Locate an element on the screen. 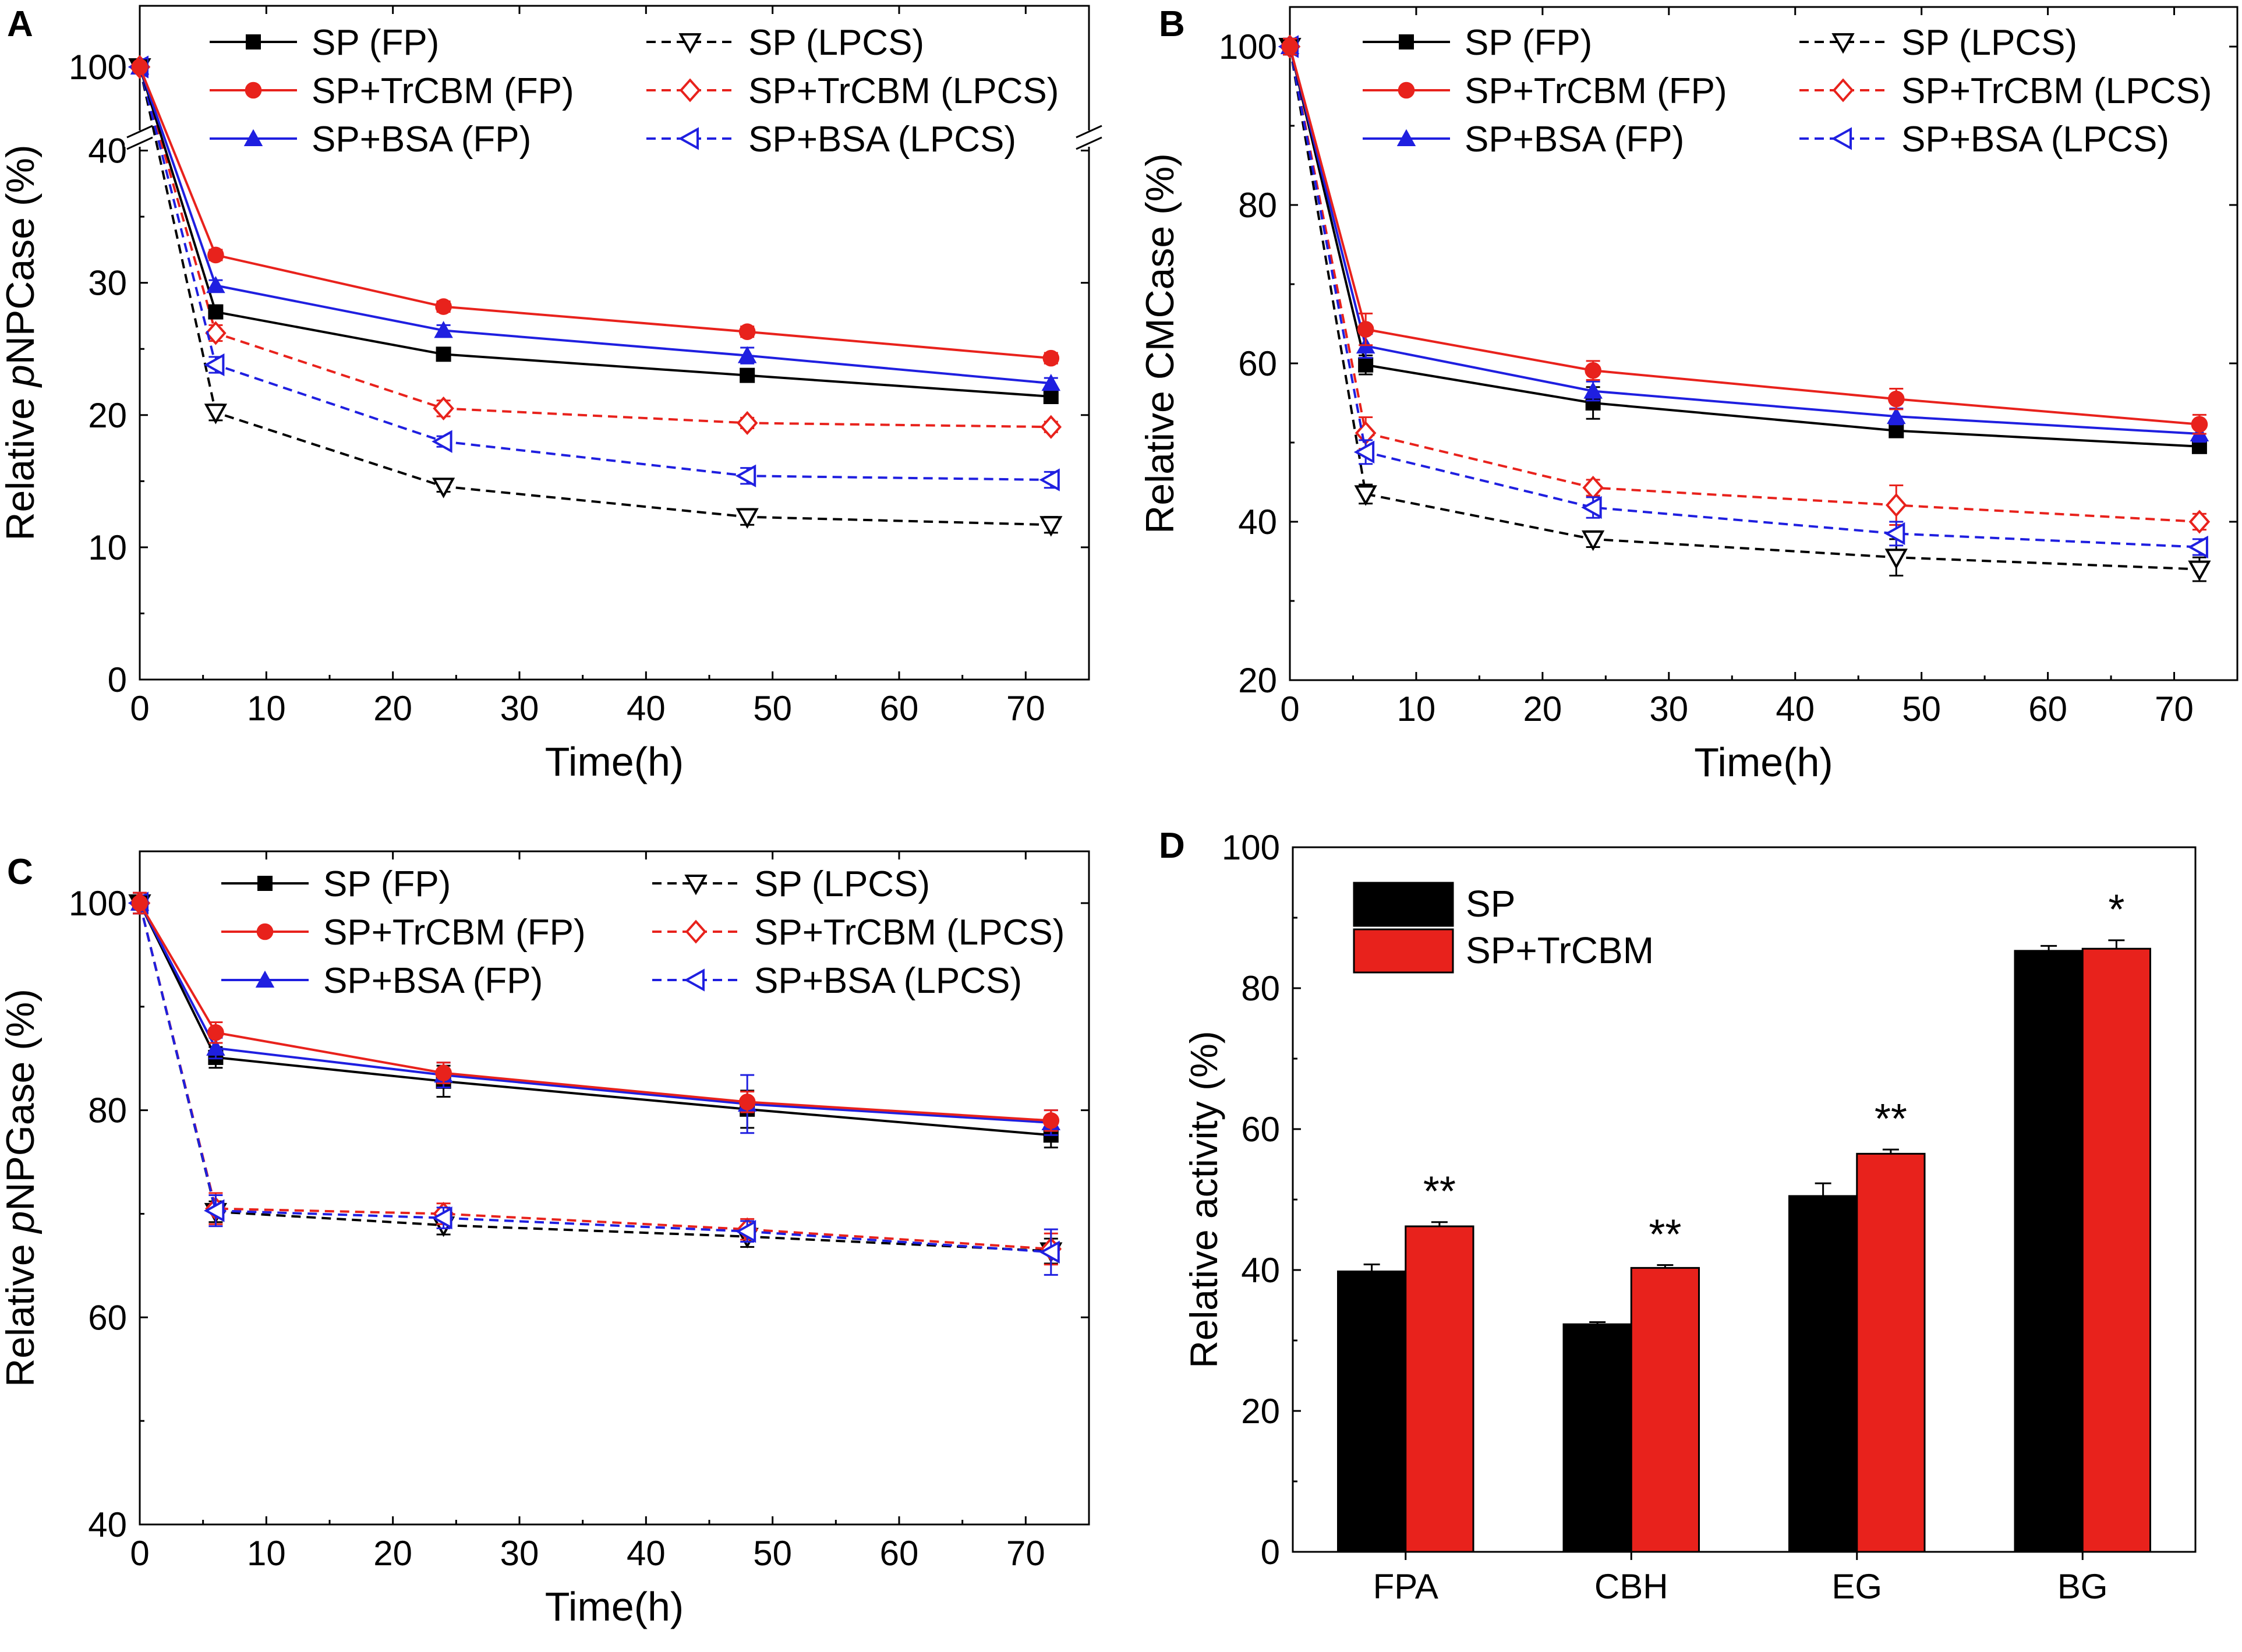  bar-sp-trcbm-fpa is located at coordinates (1440, 1387).